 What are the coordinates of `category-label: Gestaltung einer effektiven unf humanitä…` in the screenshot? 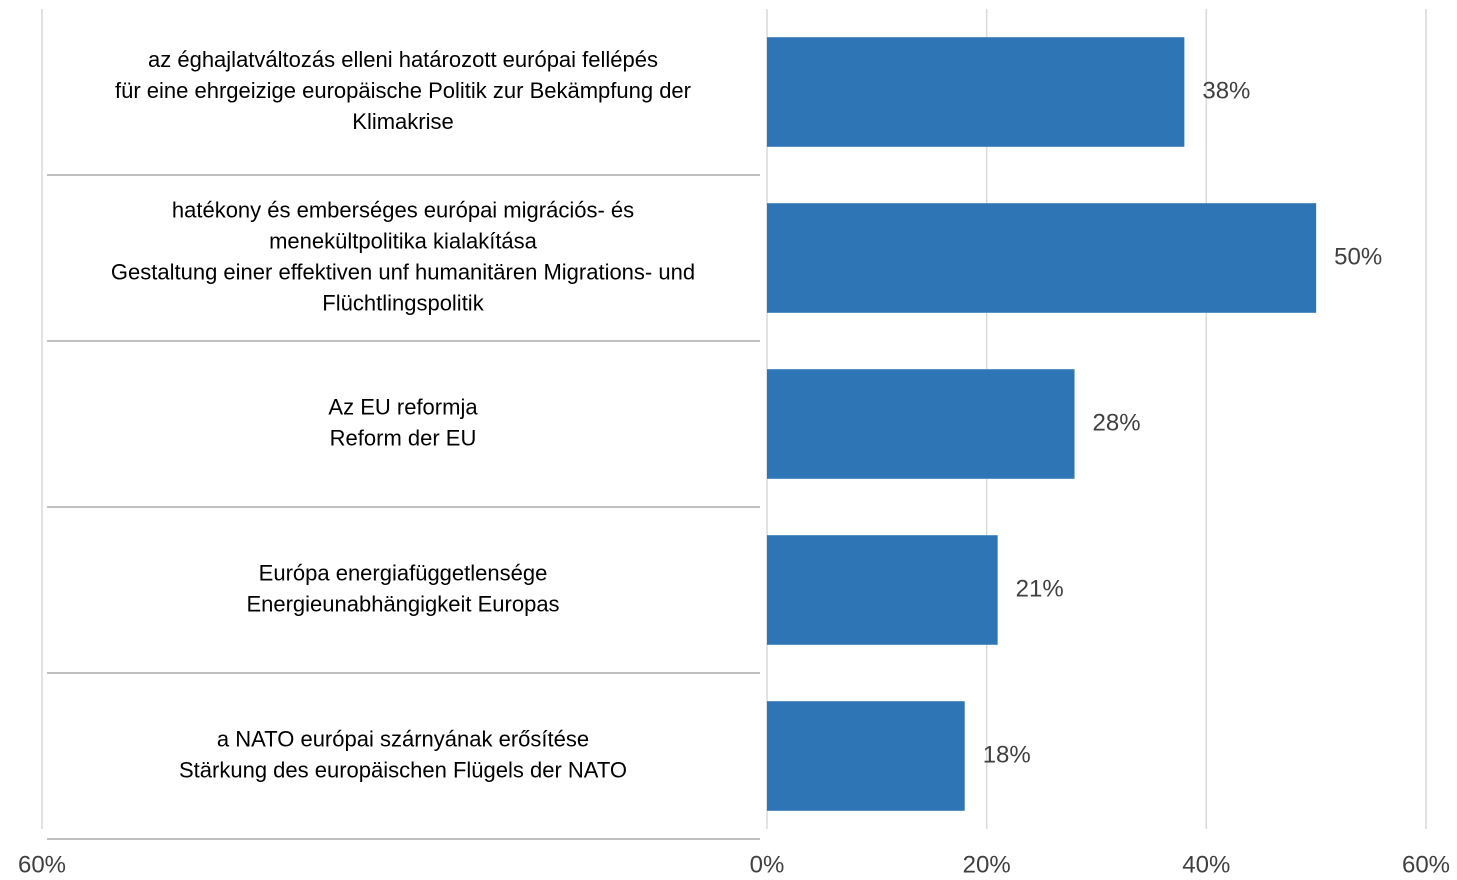 It's located at (403, 271).